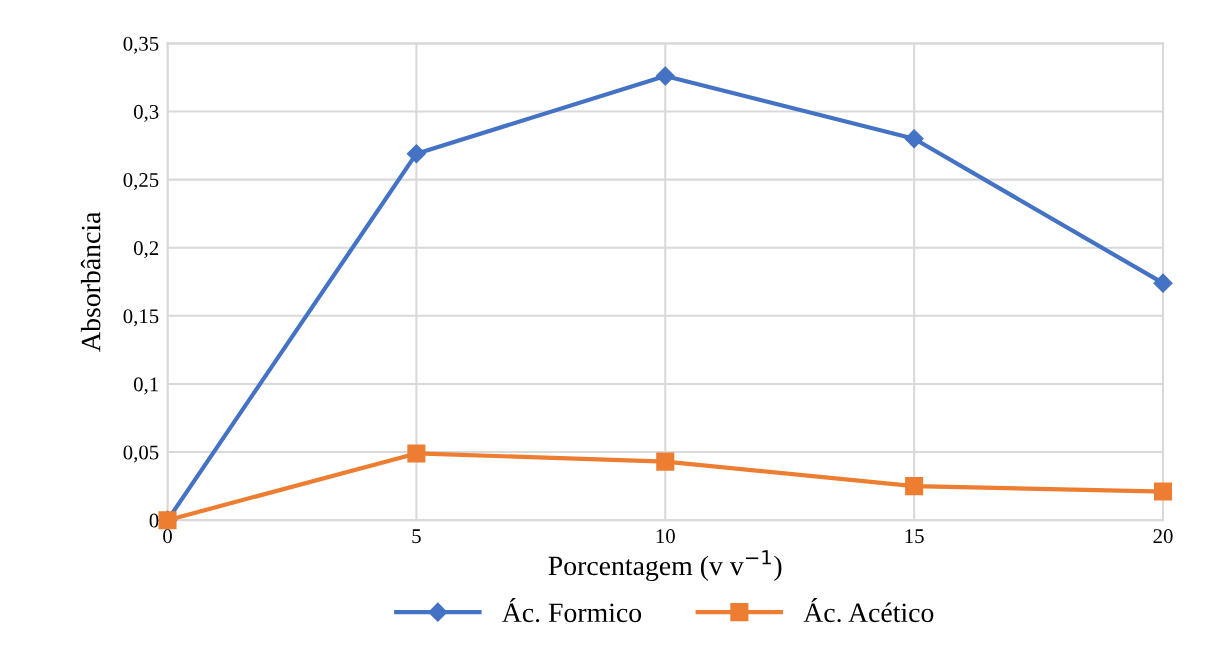  Describe the element at coordinates (146, 113) in the screenshot. I see `y-tick-label: 0,3` at that location.